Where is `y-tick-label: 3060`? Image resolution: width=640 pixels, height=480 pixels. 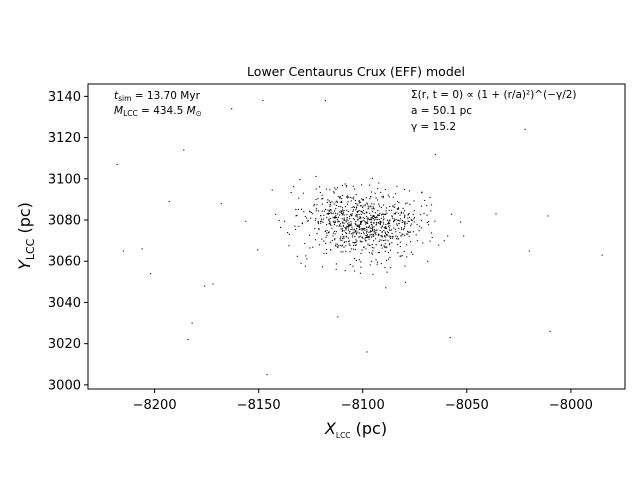
y-tick-label: 3060 is located at coordinates (64, 262).